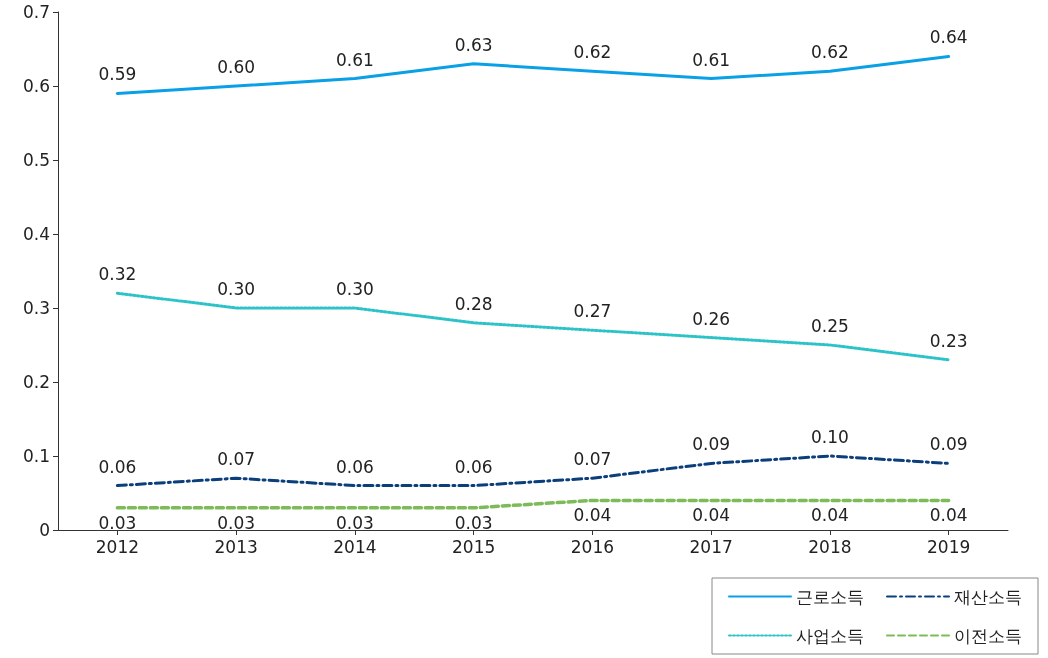 The image size is (1048, 658). What do you see at coordinates (830, 596) in the screenshot?
I see `legend-label: 근로소득` at bounding box center [830, 596].